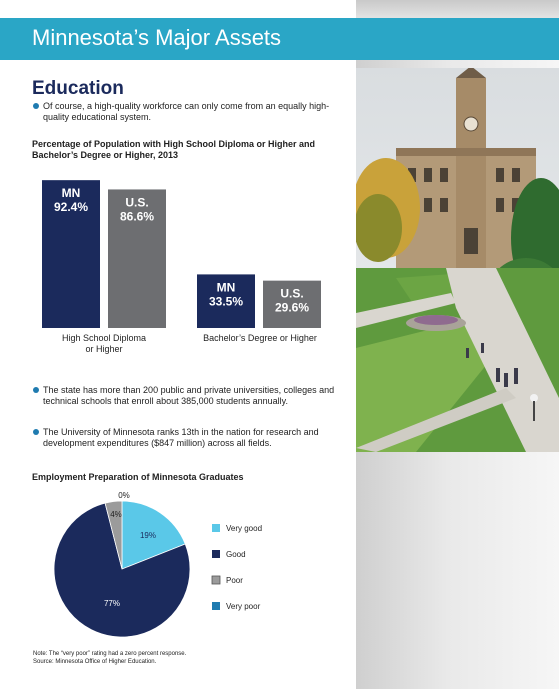  Describe the element at coordinates (457, 9) in the screenshot. I see `top-strip-gray` at that location.